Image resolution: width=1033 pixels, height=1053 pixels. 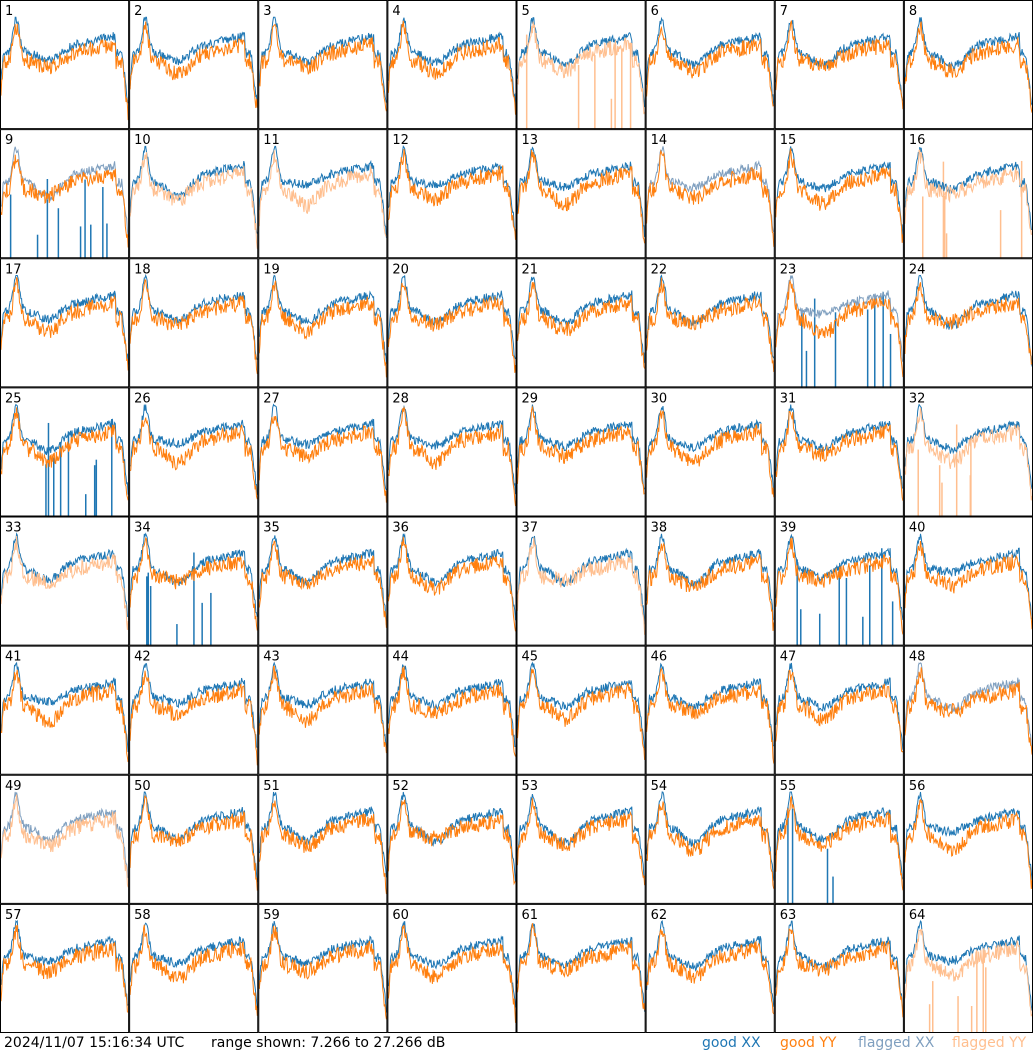 What do you see at coordinates (142, 657) in the screenshot?
I see `panel-label: 42` at bounding box center [142, 657].